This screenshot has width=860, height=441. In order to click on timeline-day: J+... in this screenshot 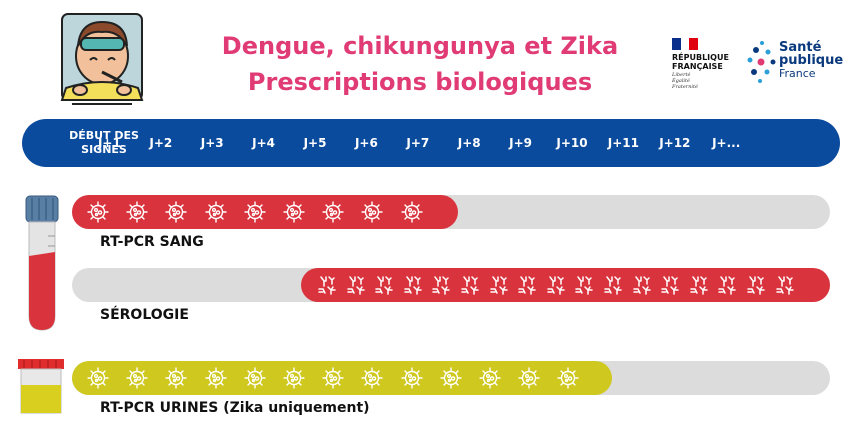, I will do `click(726, 143)`.